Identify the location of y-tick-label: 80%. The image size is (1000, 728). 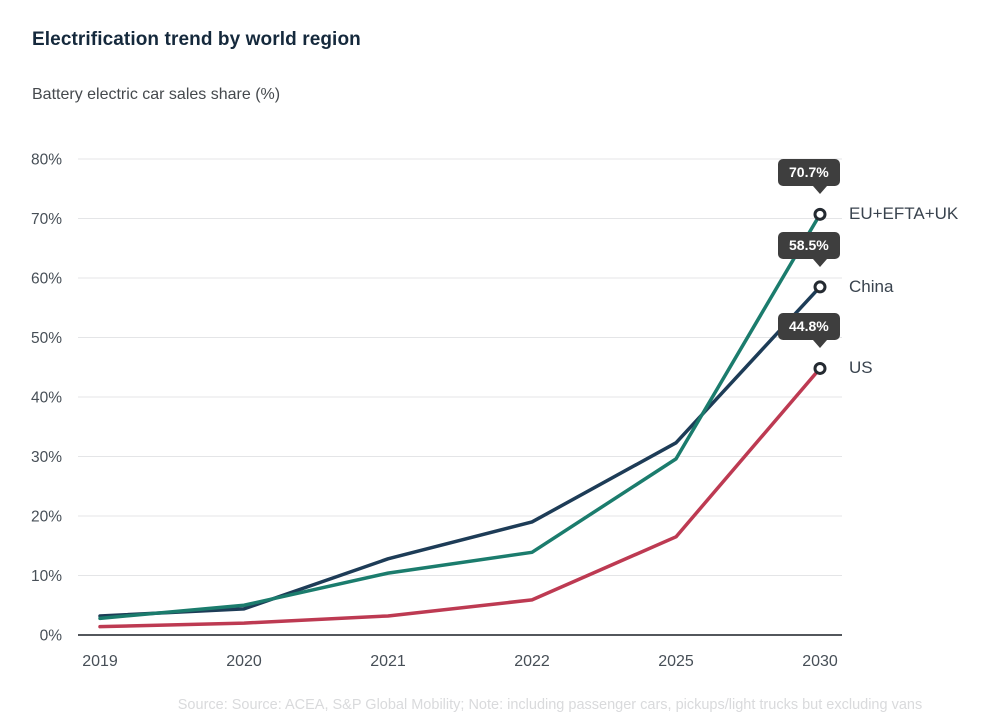
(46, 160).